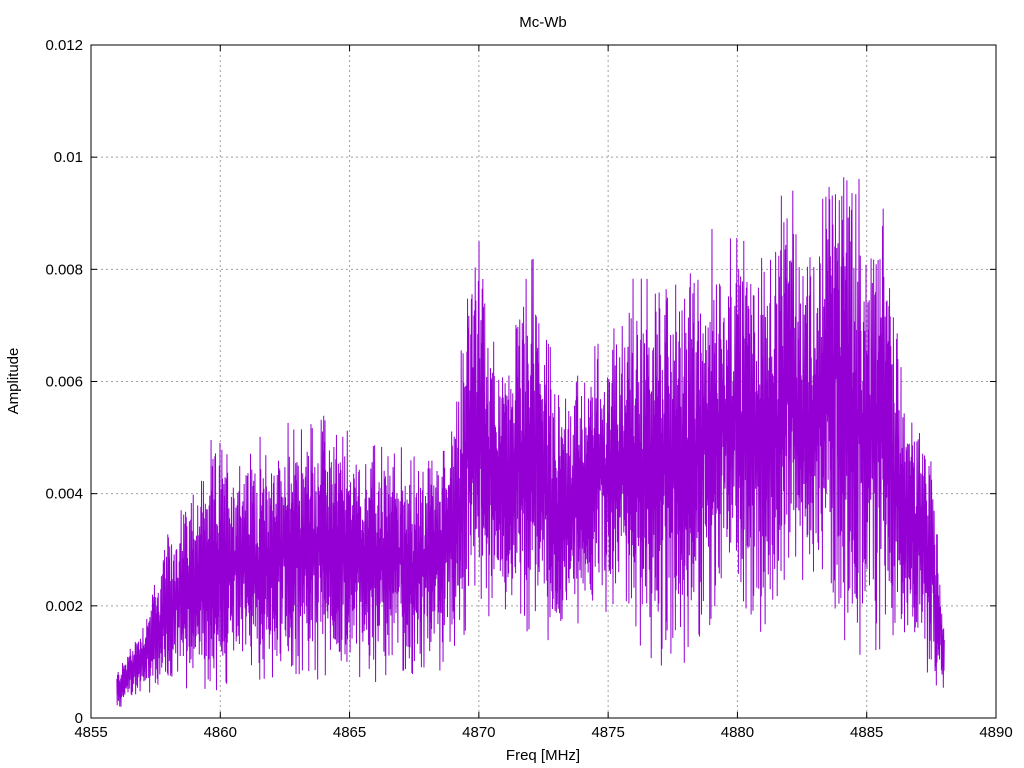 The width and height of the screenshot is (1024, 768). Describe the element at coordinates (79, 718) in the screenshot. I see `y-tick-label: 0` at that location.